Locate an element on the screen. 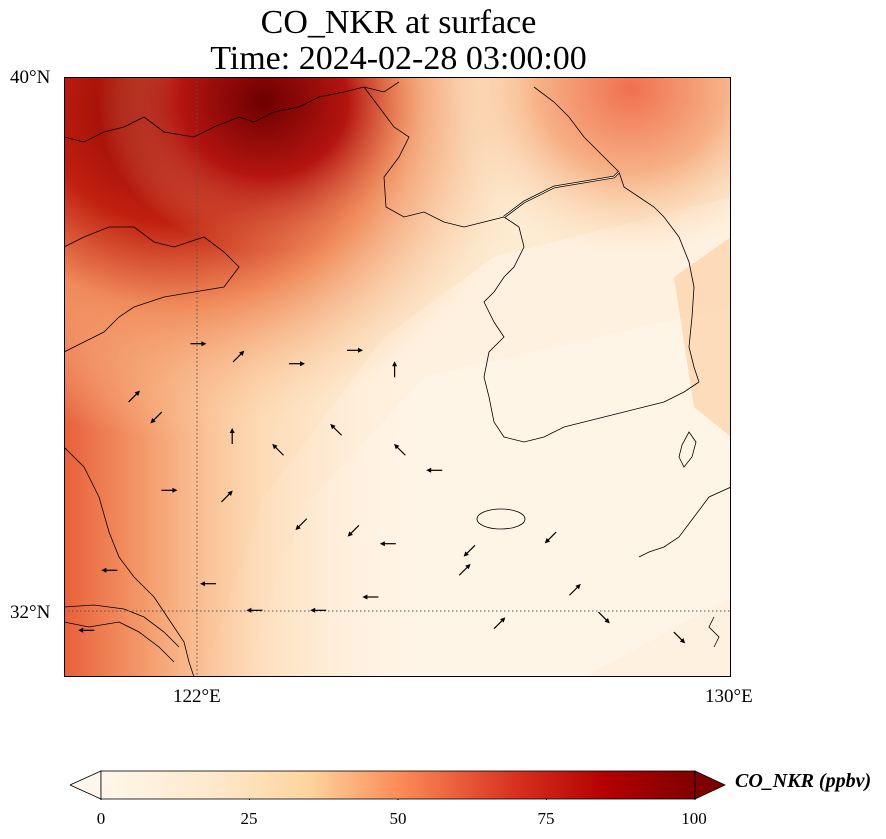 This screenshot has width=886, height=839. colorbar-tick-label-50: 50 is located at coordinates (398, 818).